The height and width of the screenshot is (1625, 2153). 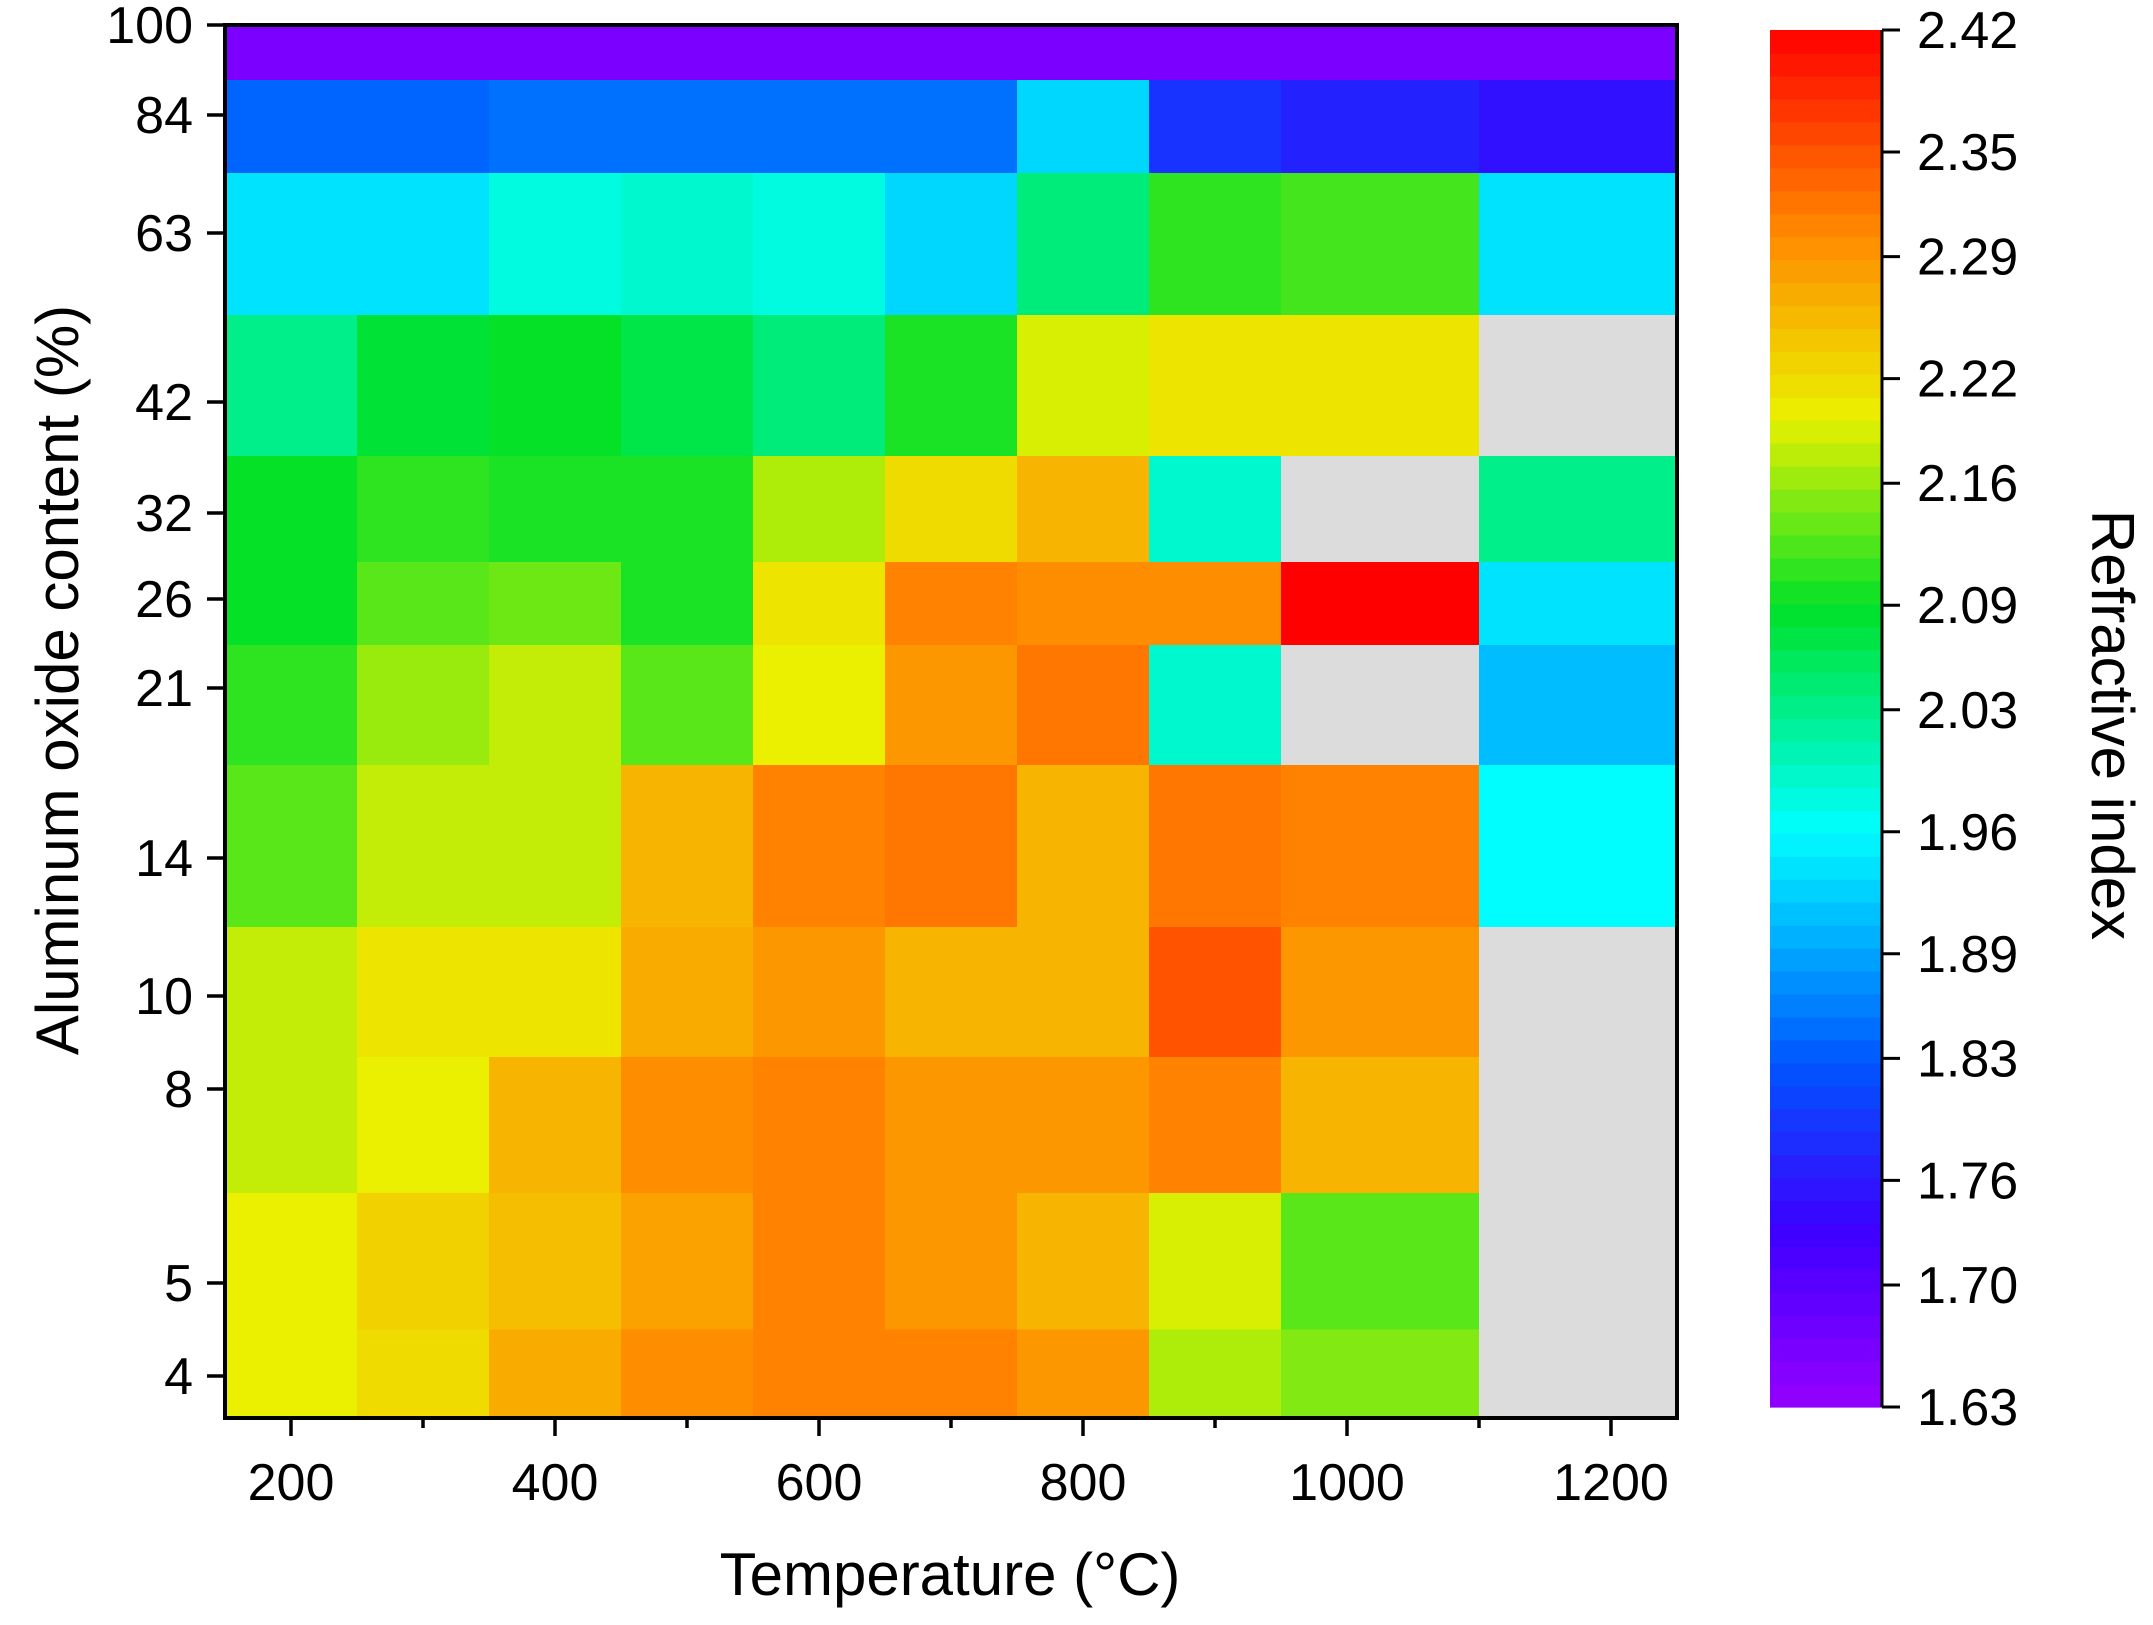 I want to click on colorbar-tick-label: 2.29, so click(x=1967, y=258).